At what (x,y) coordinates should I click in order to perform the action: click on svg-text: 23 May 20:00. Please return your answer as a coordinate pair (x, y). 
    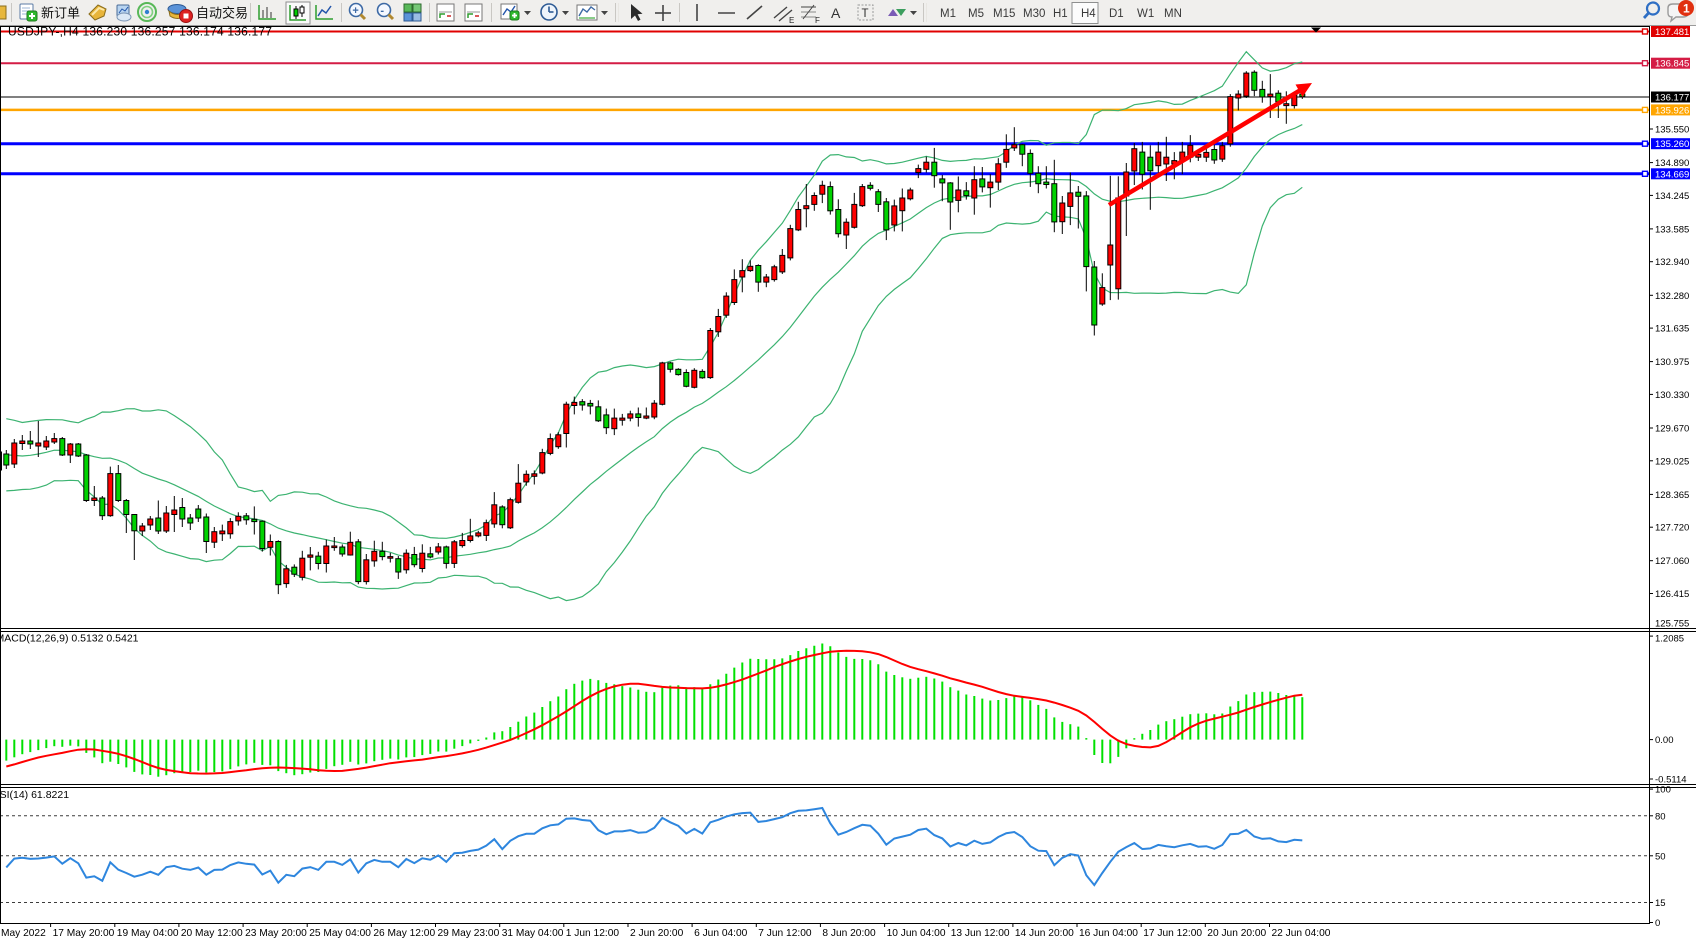
    Looking at the image, I should click on (276, 933).